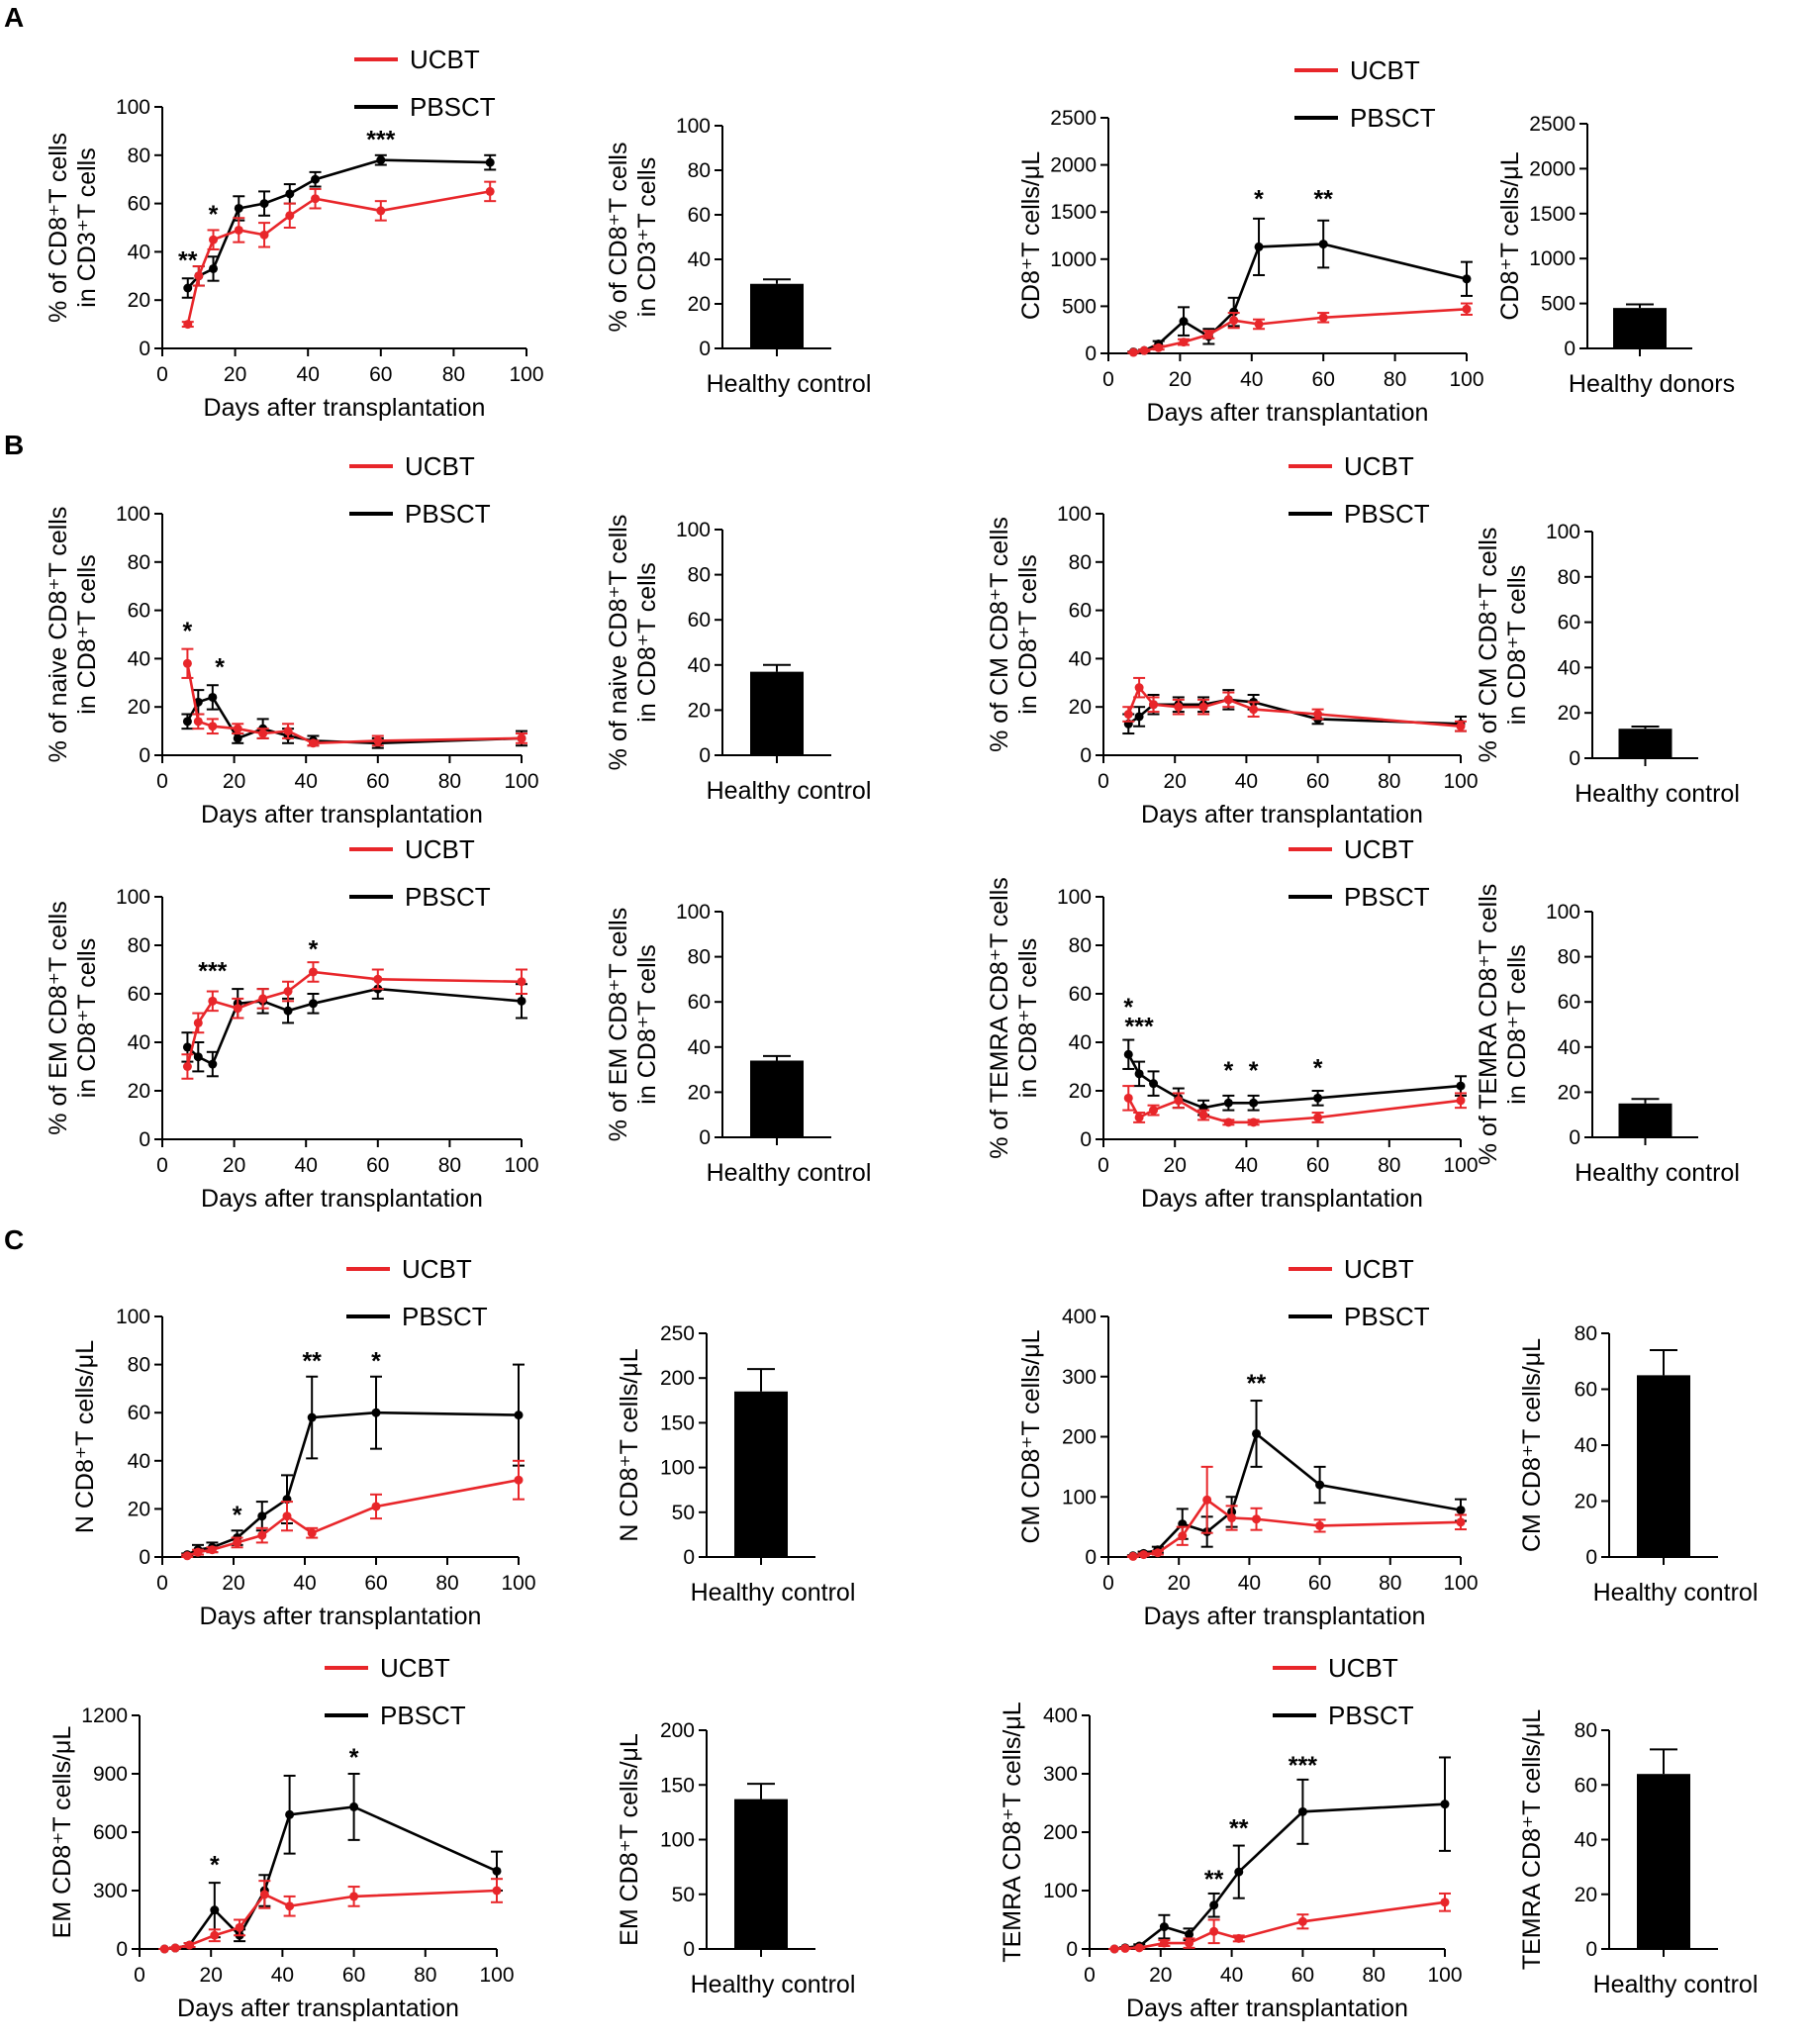 Image resolution: width=1815 pixels, height=2044 pixels. I want to click on y-tick-label: 500, so click(1079, 306).